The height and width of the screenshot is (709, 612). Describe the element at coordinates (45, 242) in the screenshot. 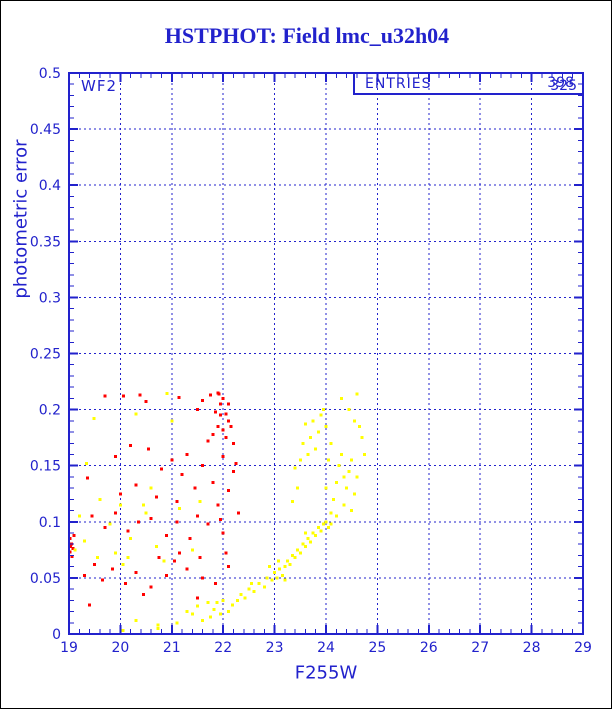

I see `y-tick-label: 0.35` at that location.